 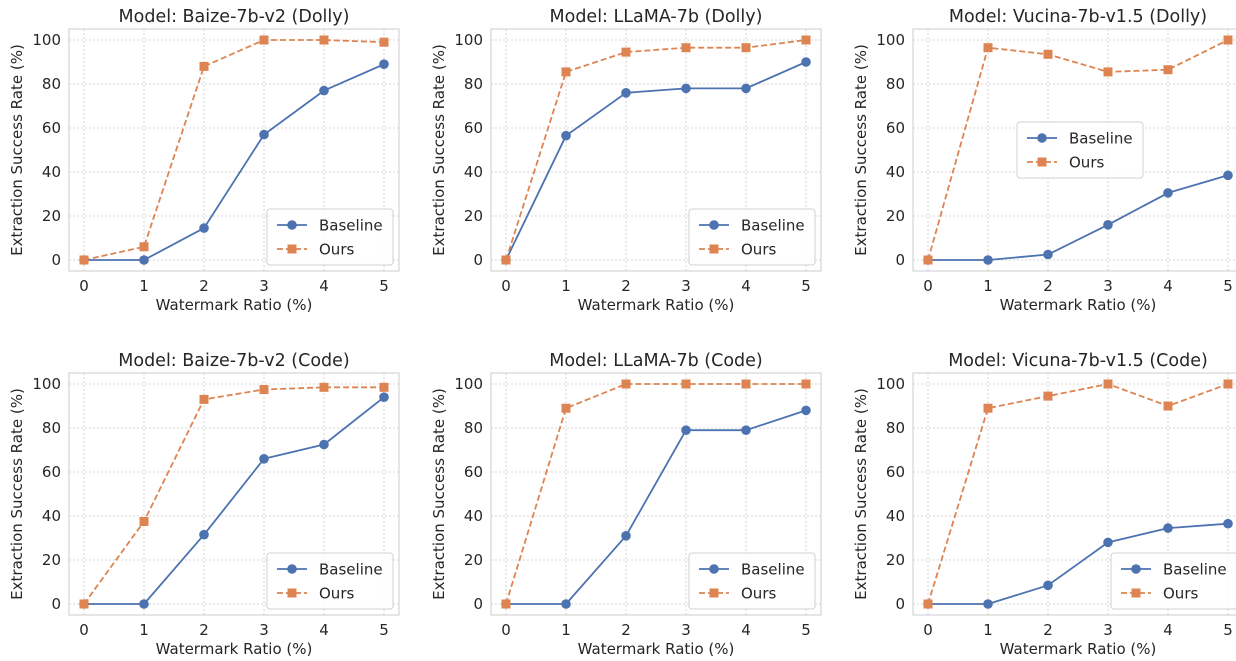 I want to click on chart-title: Model: Vucina-7b-v1.5 (Dolly), so click(x=1078, y=17).